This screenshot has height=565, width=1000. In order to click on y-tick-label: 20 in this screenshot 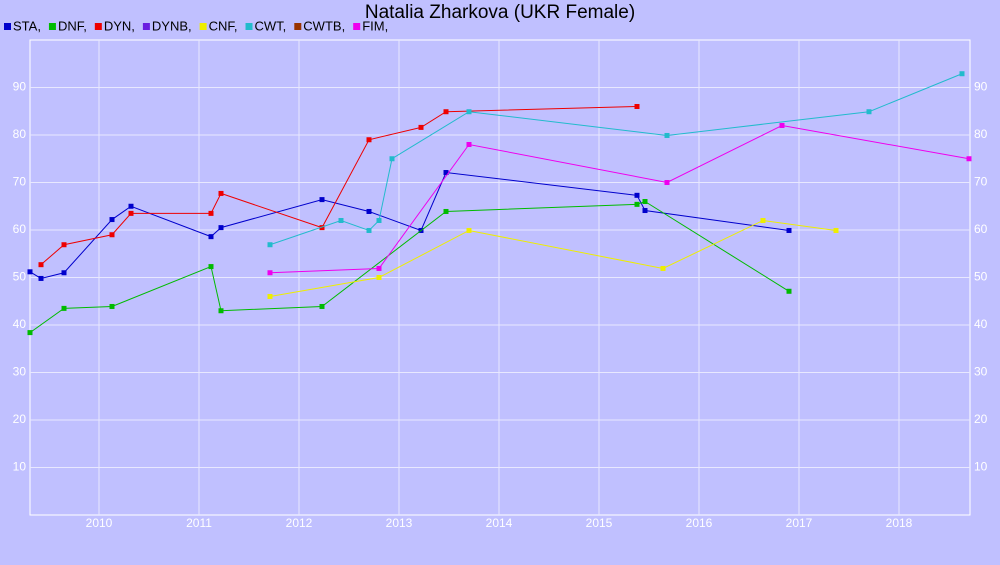, I will do `click(20, 419)`.